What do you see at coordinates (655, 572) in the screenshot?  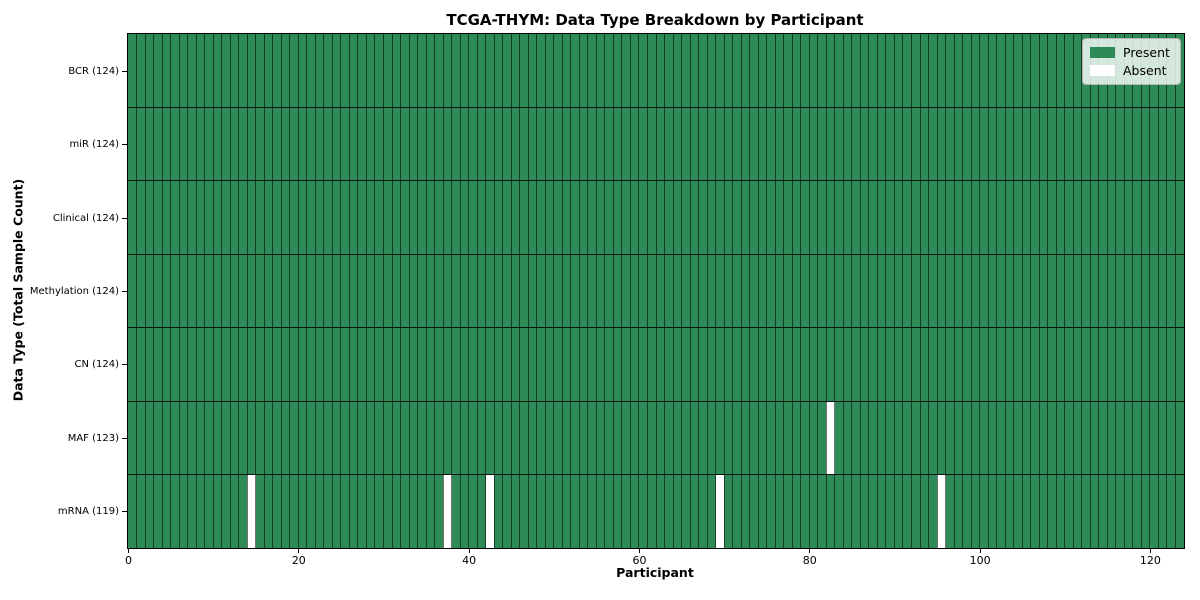 I see `x-axis-label: Participant` at bounding box center [655, 572].